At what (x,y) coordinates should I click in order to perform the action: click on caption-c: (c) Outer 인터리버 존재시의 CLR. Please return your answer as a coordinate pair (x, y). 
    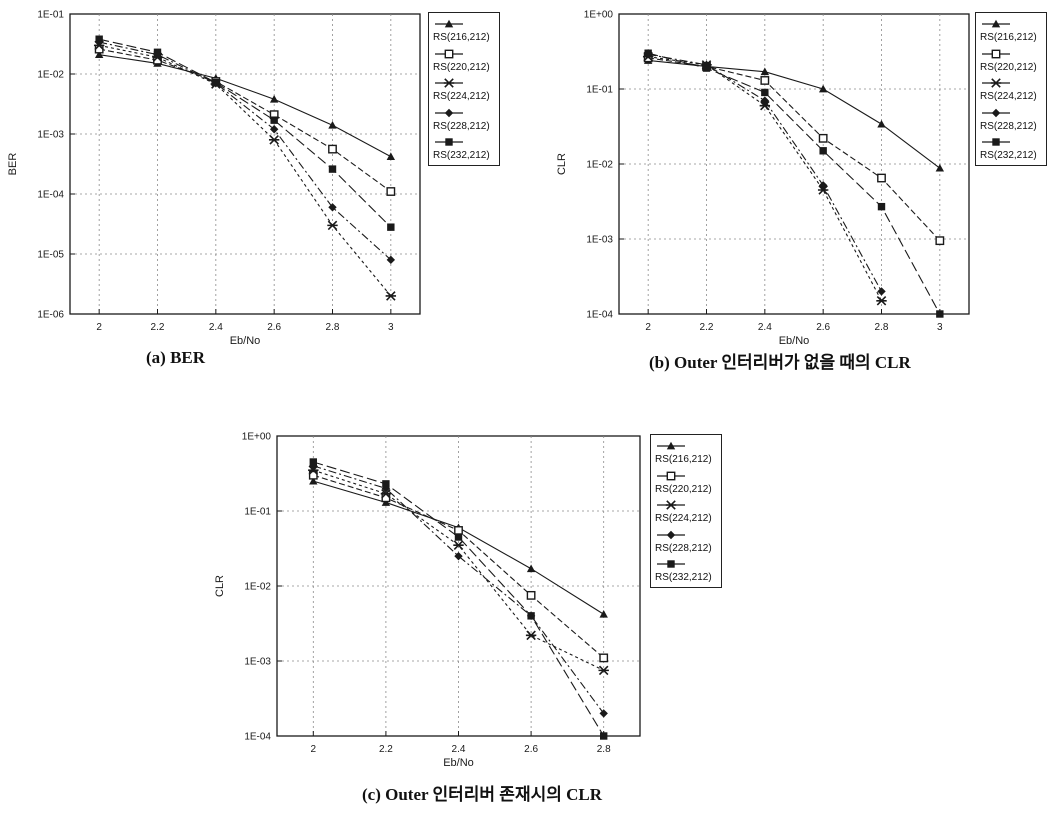
    Looking at the image, I should click on (482, 794).